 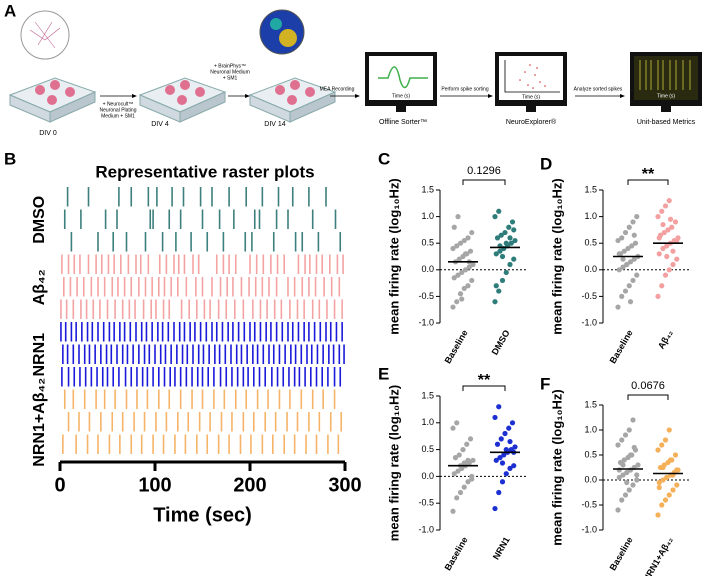 What do you see at coordinates (531, 122) in the screenshot?
I see `tool-label: NeuroExplorer®` at bounding box center [531, 122].